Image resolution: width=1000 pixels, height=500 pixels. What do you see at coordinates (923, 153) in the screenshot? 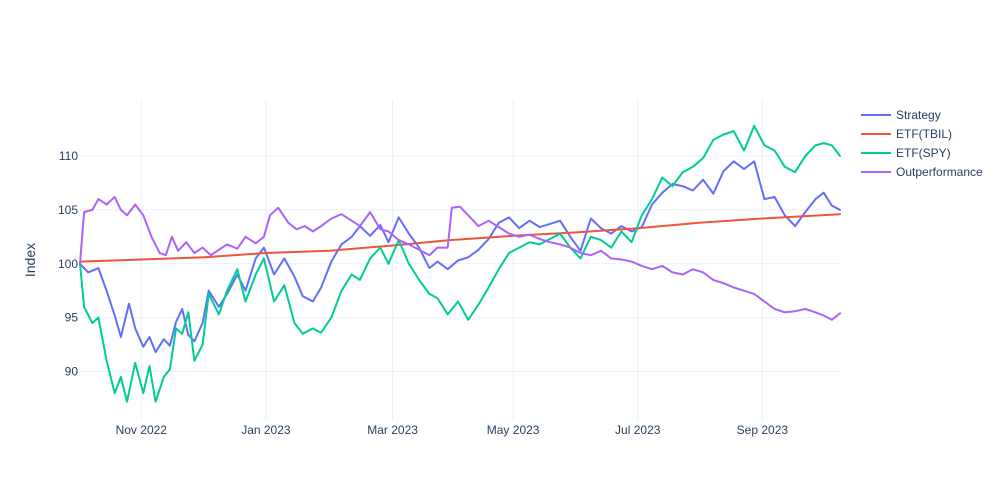
I see `legend-label: ETF(SPY)` at bounding box center [923, 153].